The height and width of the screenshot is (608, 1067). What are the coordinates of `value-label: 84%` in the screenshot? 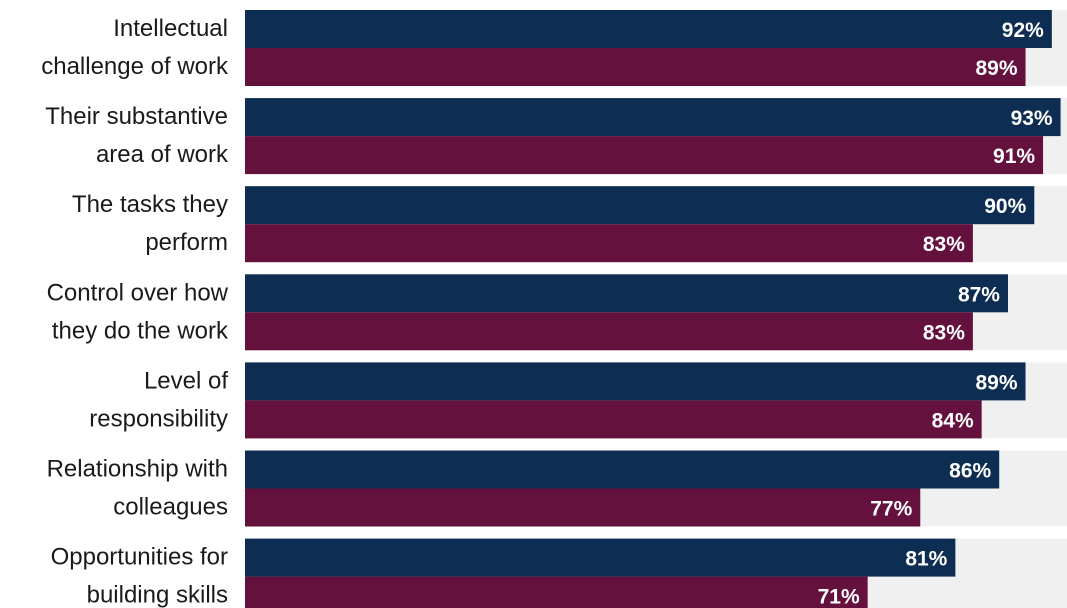 It's located at (953, 420).